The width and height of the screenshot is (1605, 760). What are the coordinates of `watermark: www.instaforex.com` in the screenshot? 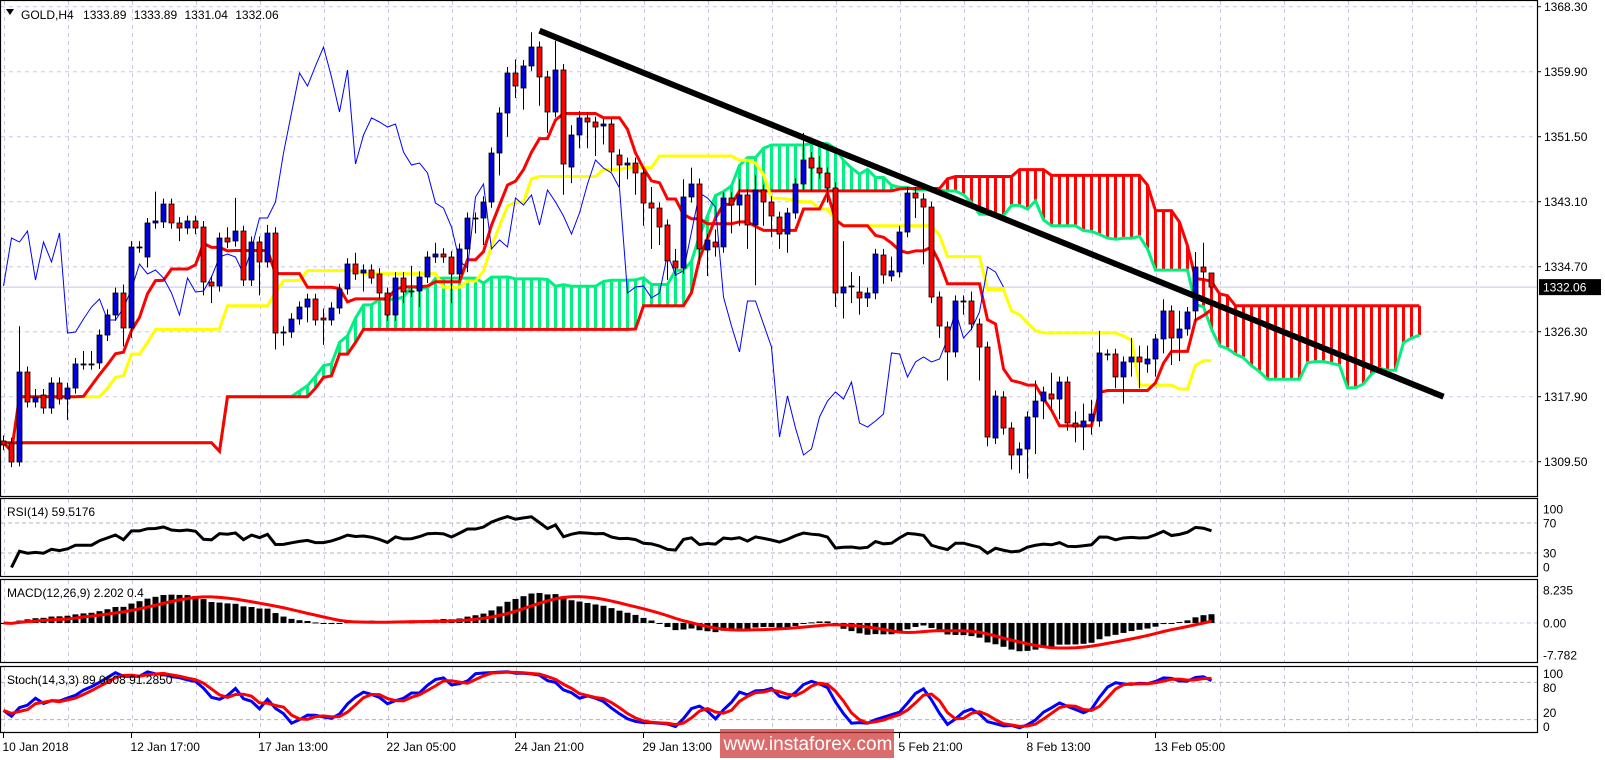 It's located at (807, 743).